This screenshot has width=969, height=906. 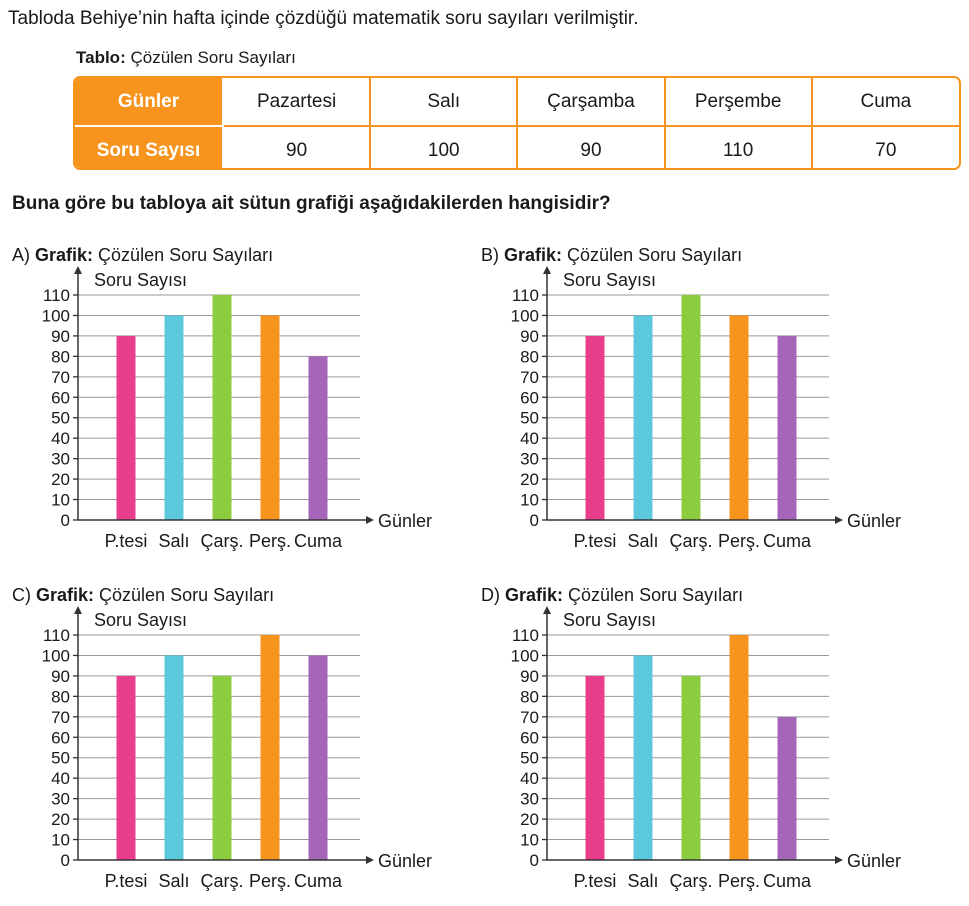 I want to click on chart-title: C) Grafik: Çözülen Soru Sayıları, so click(x=143, y=595).